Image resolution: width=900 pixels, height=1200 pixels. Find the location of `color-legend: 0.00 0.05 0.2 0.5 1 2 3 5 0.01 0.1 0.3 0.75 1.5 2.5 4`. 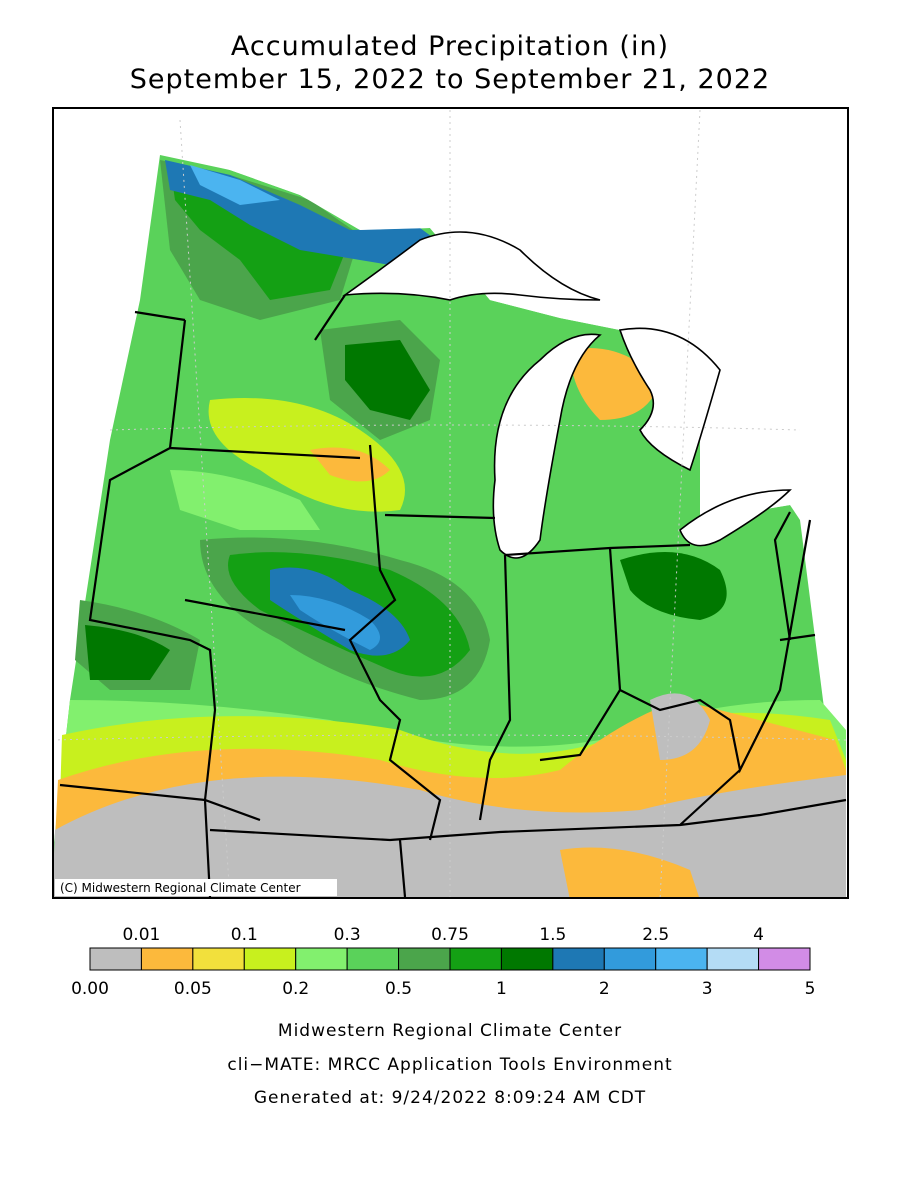

color-legend: 0.00 0.05 0.2 0.5 1 2 3 5 0.01 0.1 0.3 0.75 1.5 2.5 4 is located at coordinates (443, 962).